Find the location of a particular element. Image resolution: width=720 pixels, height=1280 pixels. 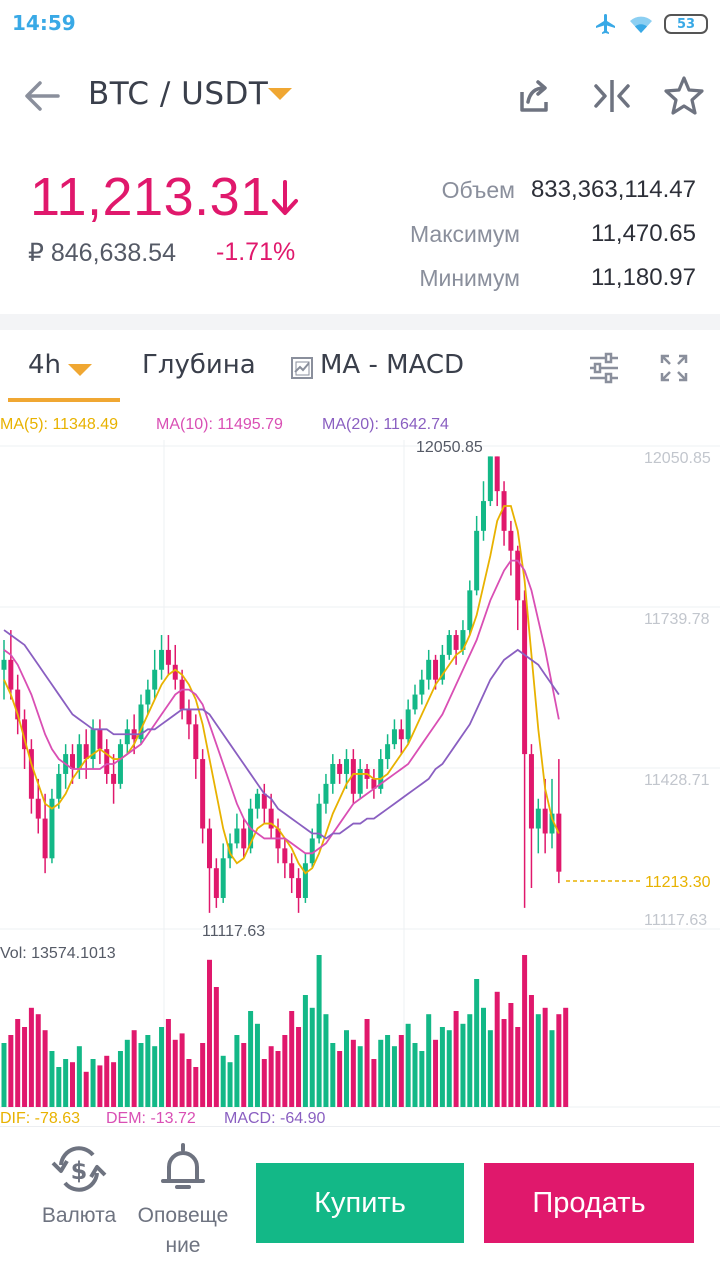

interval-dropdown-caret-icon is located at coordinates (80, 370).